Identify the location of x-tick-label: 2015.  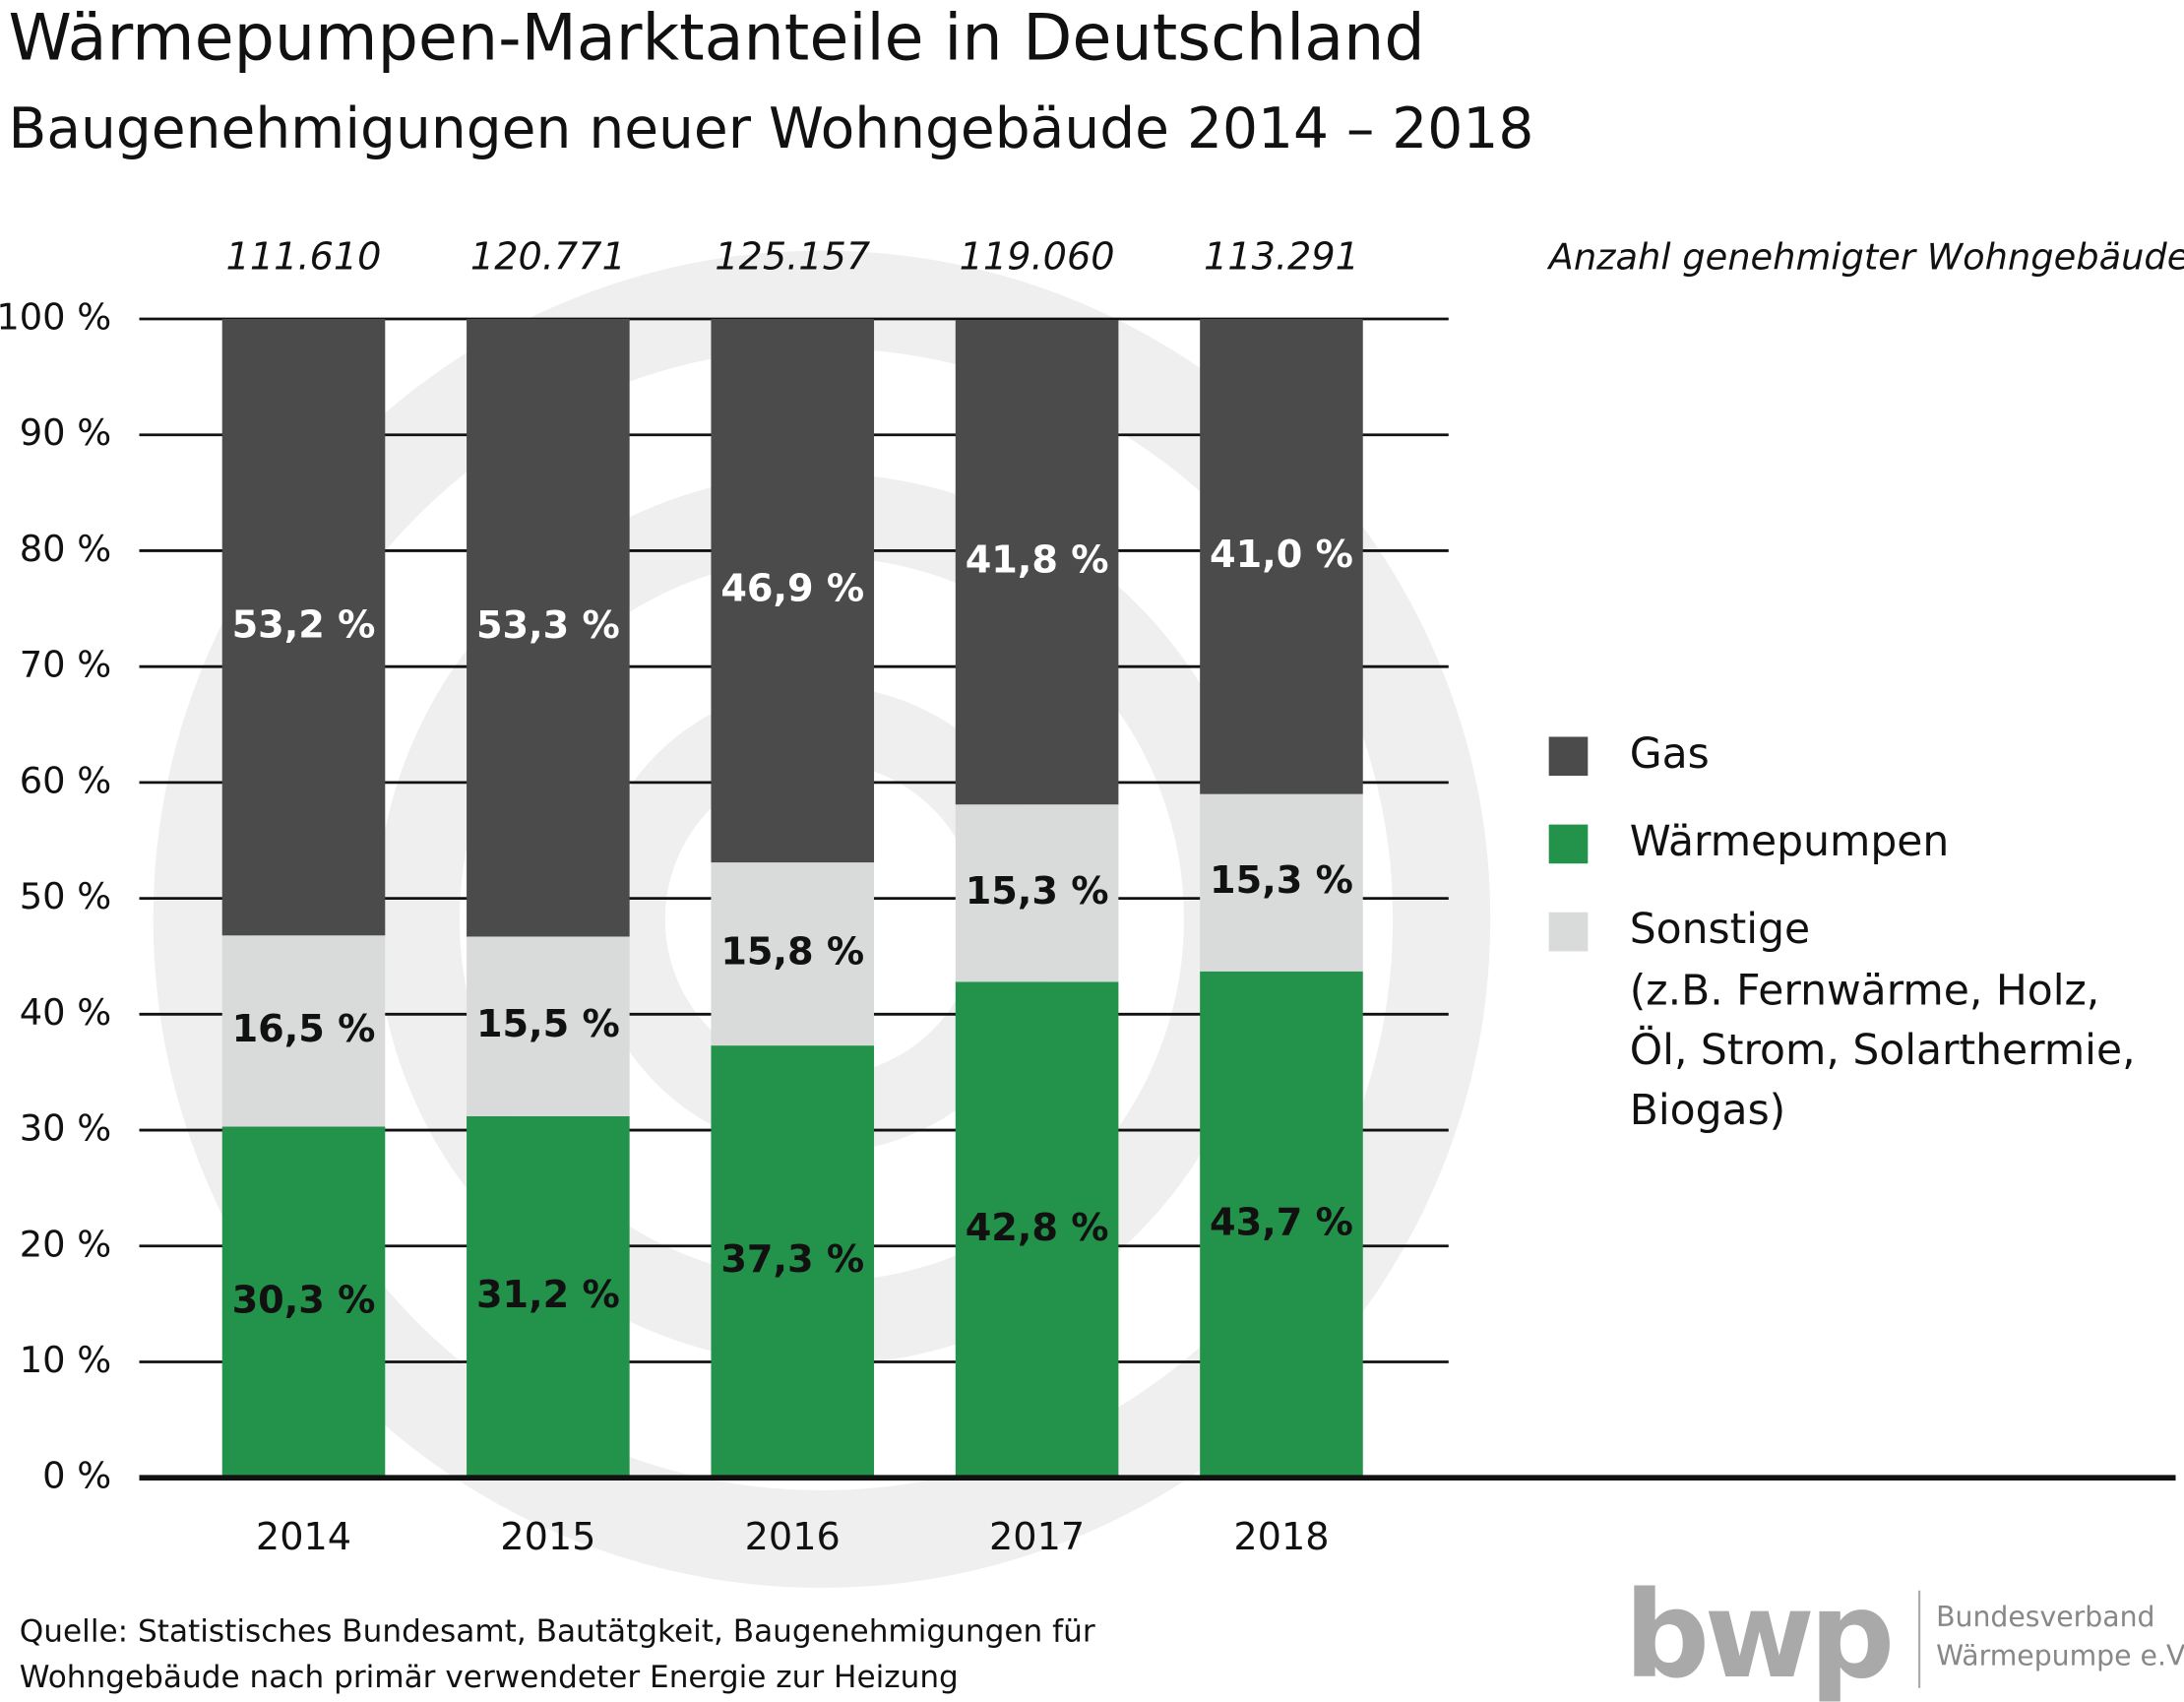
(547, 1537).